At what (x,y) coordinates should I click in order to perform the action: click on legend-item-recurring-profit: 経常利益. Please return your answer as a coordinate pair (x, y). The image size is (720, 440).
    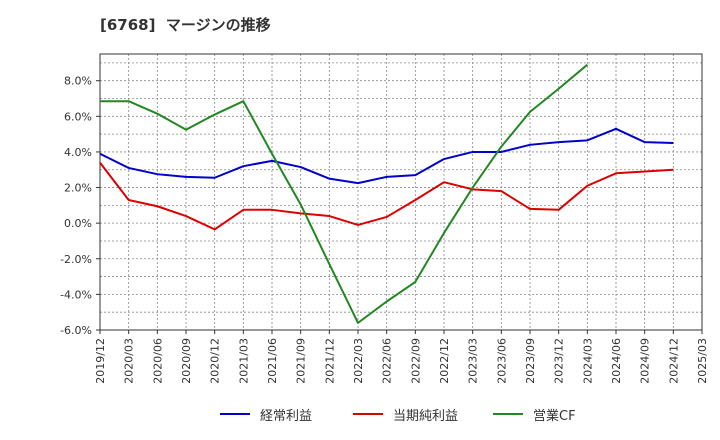
    Looking at the image, I should click on (266, 414).